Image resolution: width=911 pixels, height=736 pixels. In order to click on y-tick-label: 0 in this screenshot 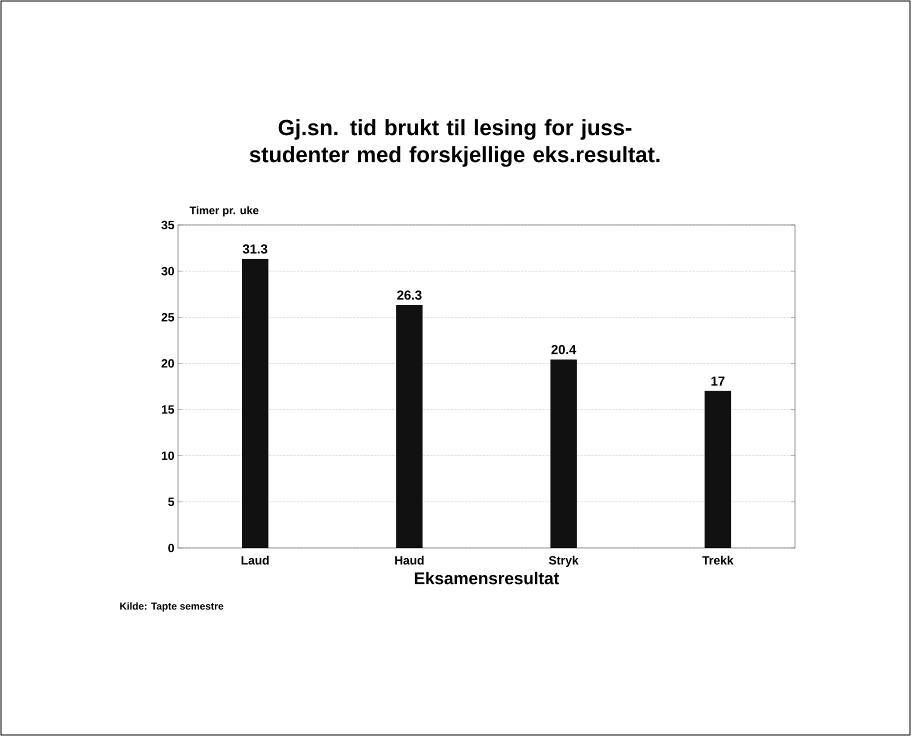, I will do `click(171, 548)`.